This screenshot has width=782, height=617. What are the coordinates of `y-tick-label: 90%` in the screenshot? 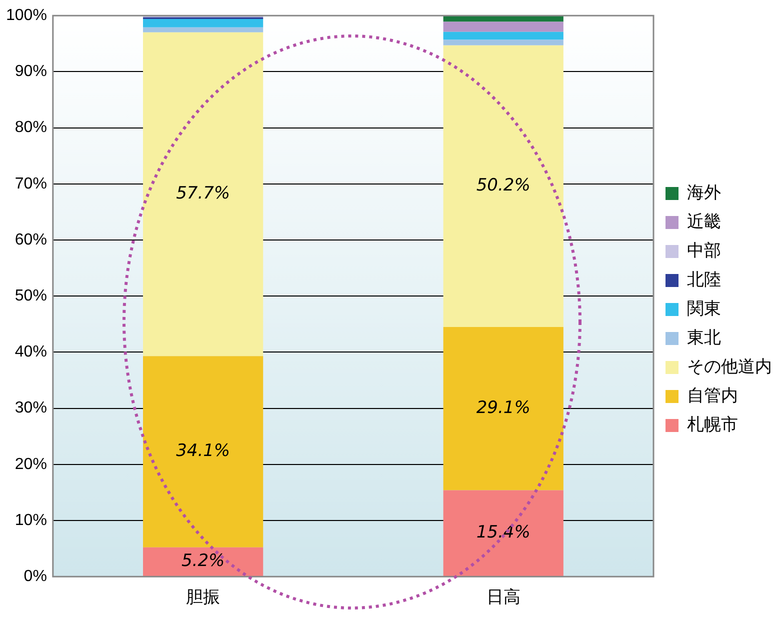 It's located at (30, 71).